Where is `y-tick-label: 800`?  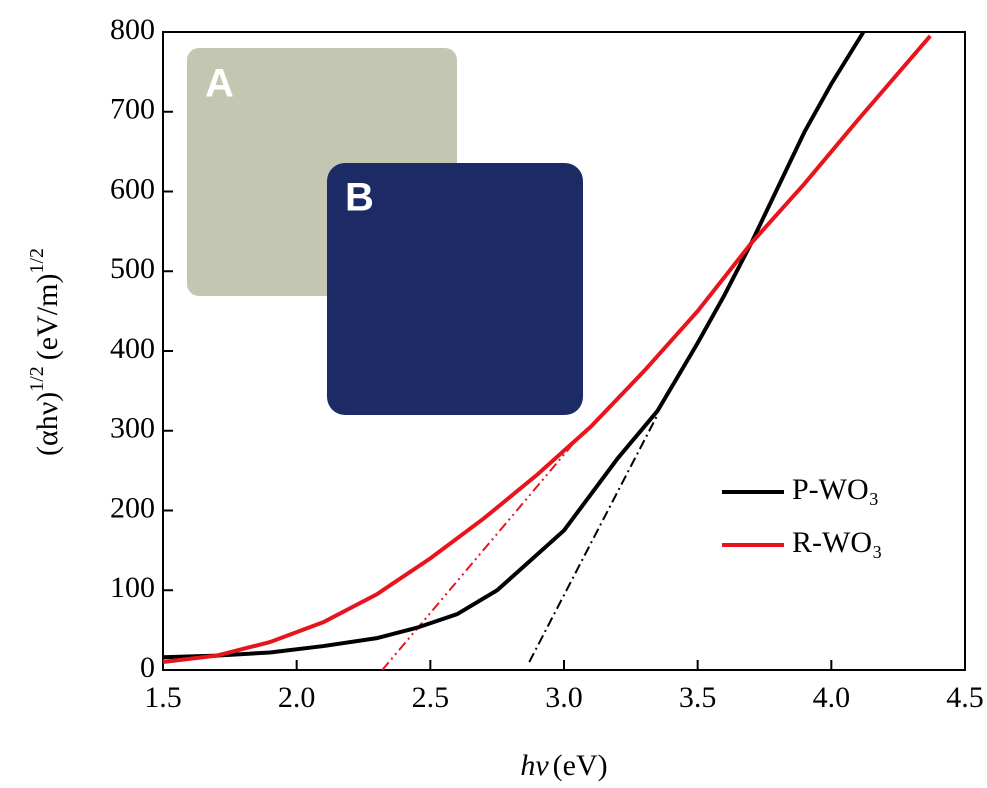
y-tick-label: 800 is located at coordinates (132, 29).